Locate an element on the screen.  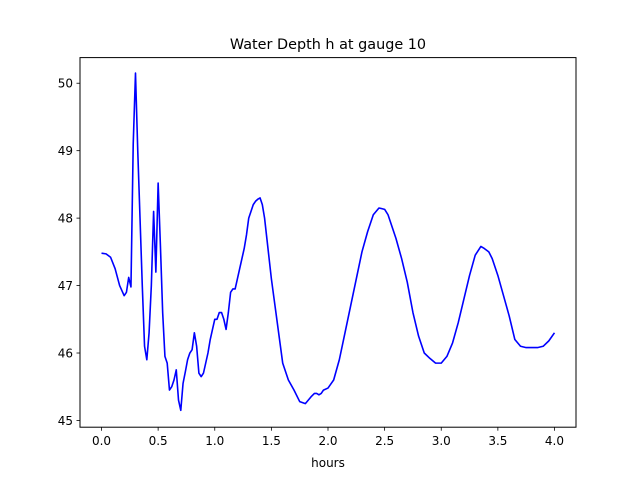
x-tick-label: 2.5 is located at coordinates (384, 441).